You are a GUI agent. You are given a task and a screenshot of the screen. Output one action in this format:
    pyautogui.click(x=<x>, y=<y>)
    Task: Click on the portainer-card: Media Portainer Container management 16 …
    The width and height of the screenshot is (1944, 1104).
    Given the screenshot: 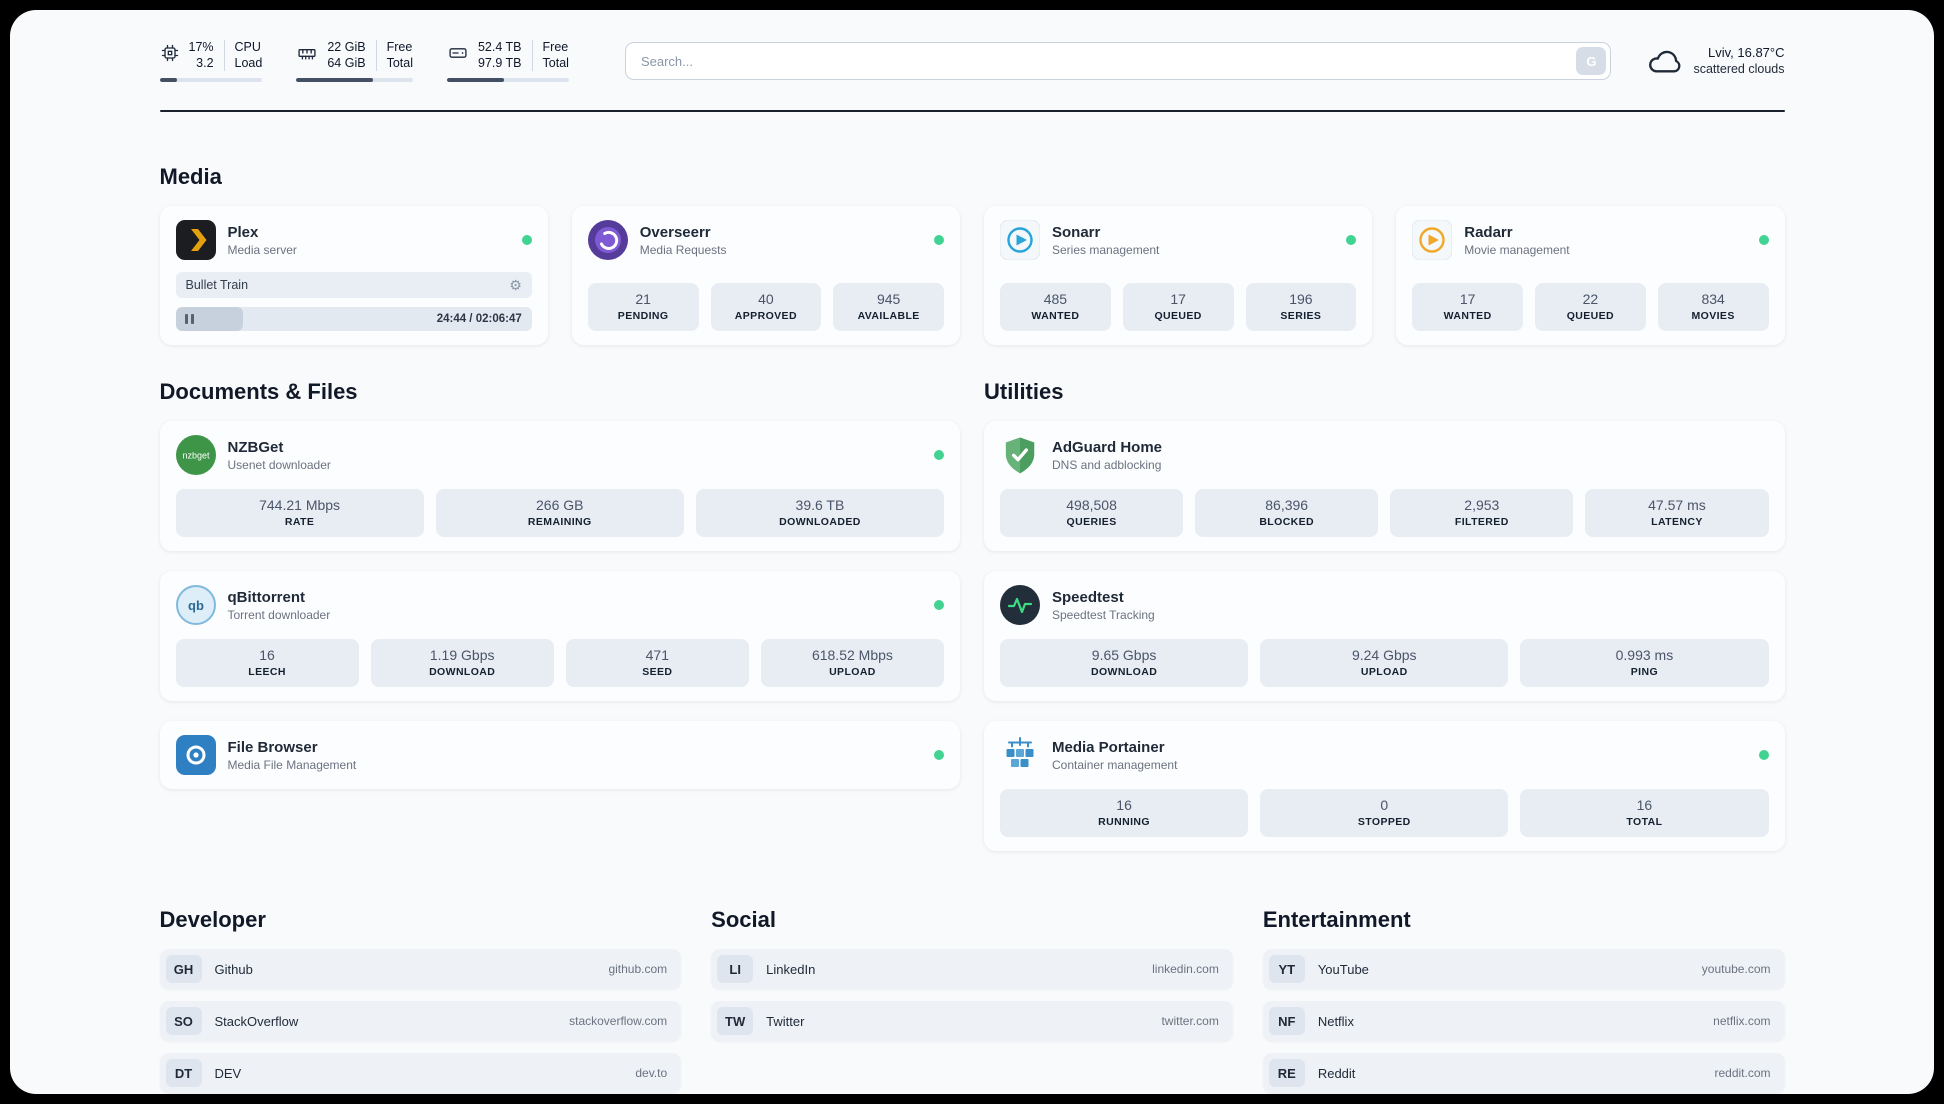 What is the action you would take?
    pyautogui.click(x=1384, y=786)
    